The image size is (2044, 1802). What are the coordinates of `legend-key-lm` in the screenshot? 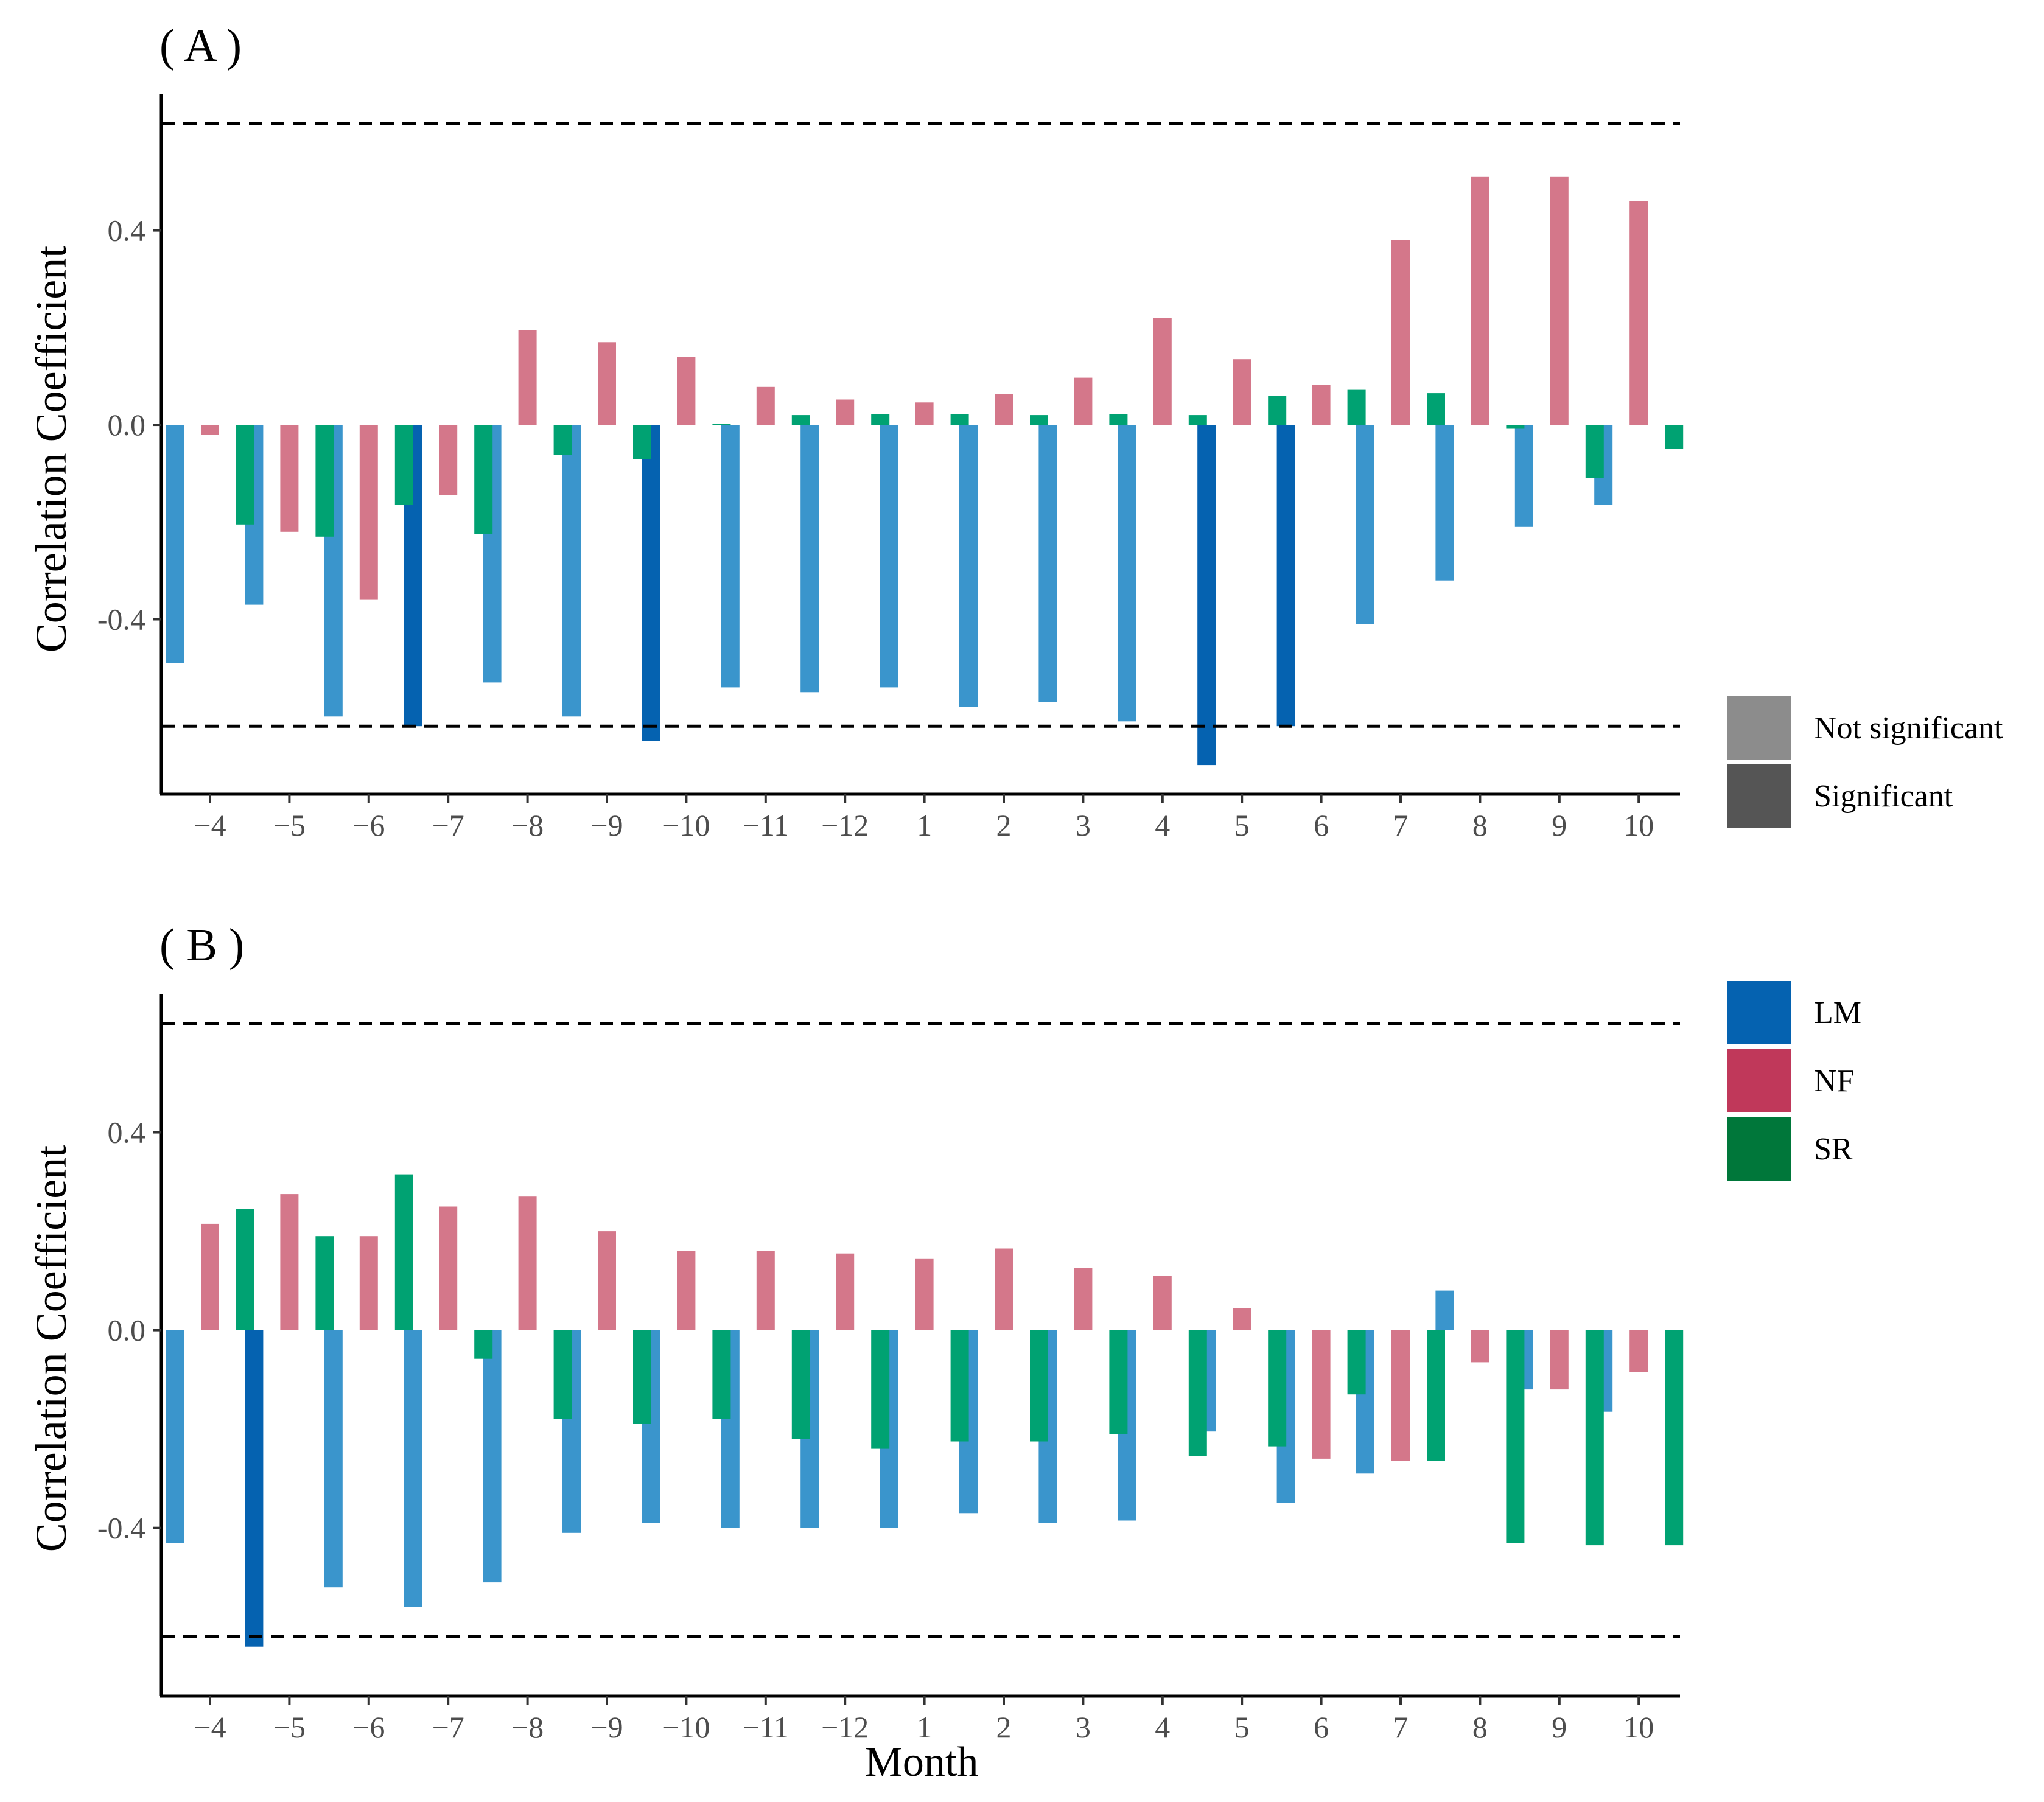 It's located at (1759, 1013).